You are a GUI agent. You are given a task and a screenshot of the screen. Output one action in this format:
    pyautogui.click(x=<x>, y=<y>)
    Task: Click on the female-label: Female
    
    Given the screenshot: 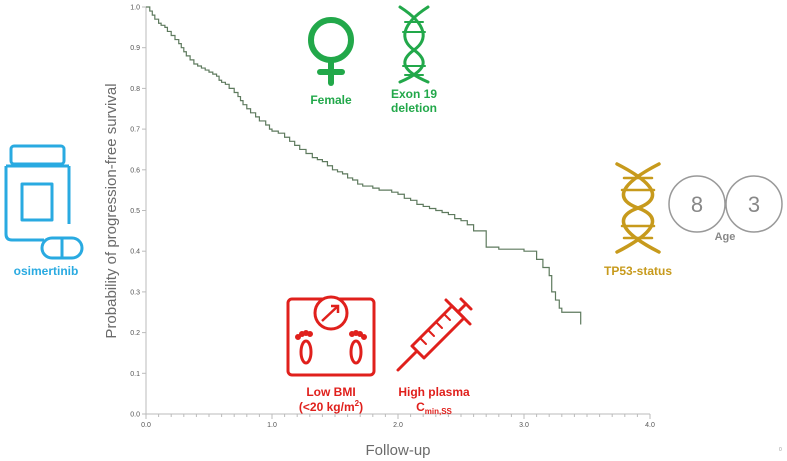 What is the action you would take?
    pyautogui.click(x=331, y=100)
    